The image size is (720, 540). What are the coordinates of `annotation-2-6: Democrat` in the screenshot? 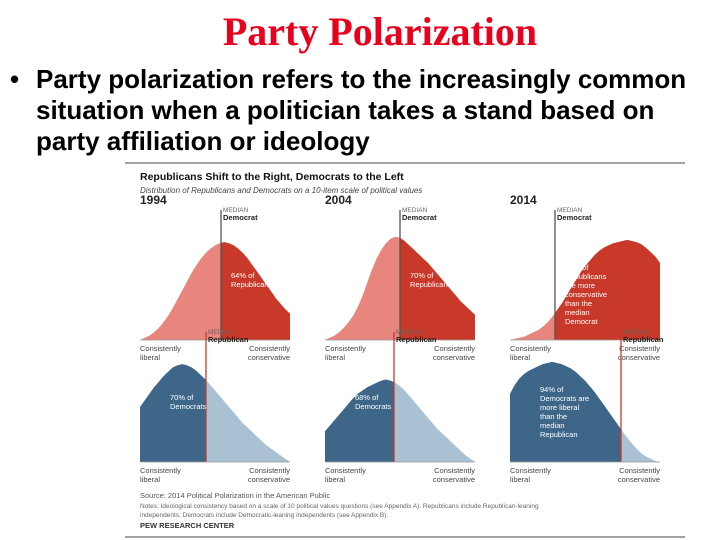 It's located at (581, 321).